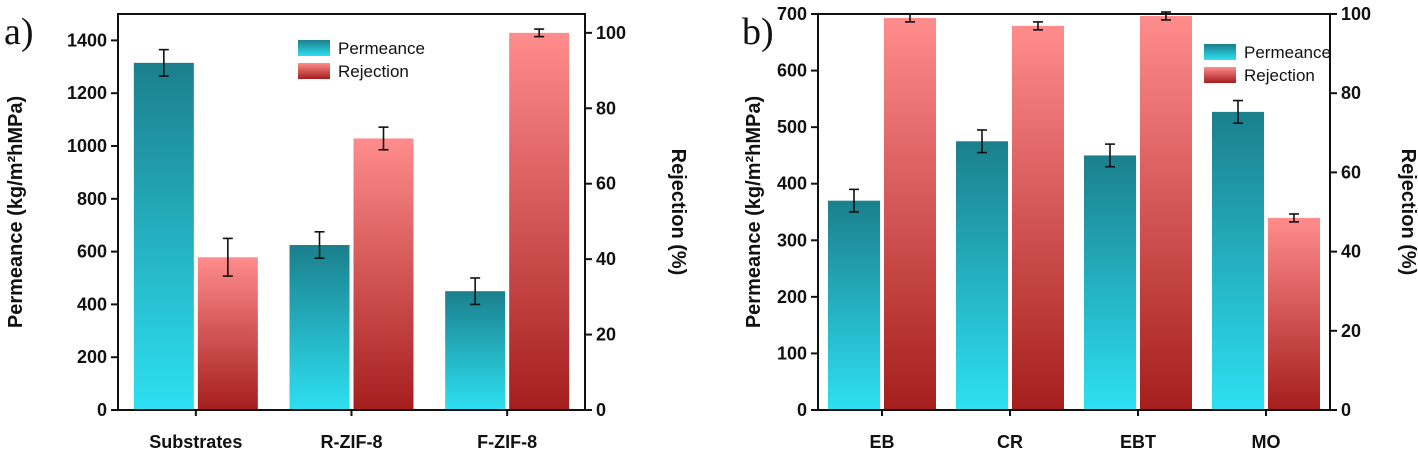 The height and width of the screenshot is (459, 1418). What do you see at coordinates (87, 40) in the screenshot?
I see `left-tick-label: 1400` at bounding box center [87, 40].